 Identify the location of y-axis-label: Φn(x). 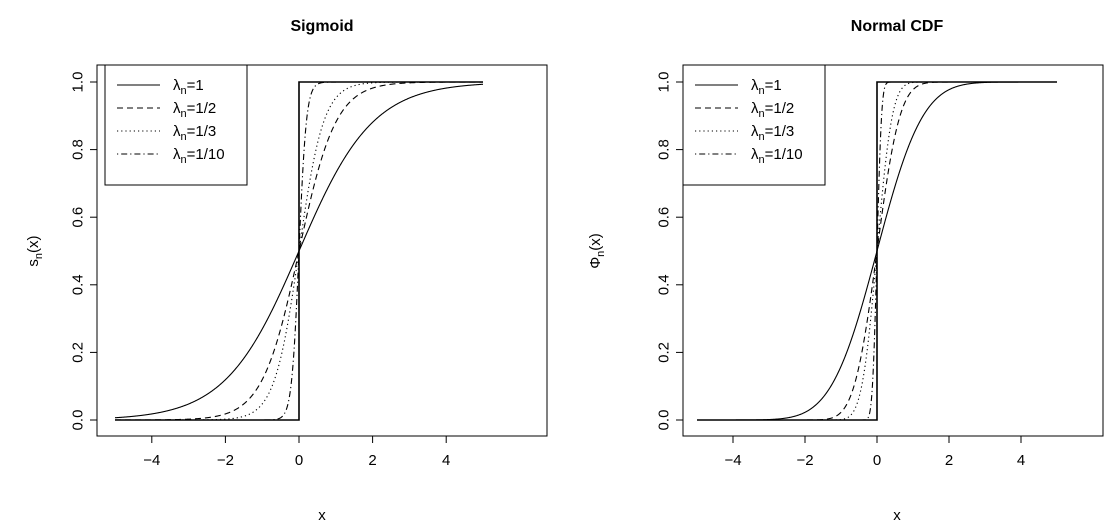
(597, 251).